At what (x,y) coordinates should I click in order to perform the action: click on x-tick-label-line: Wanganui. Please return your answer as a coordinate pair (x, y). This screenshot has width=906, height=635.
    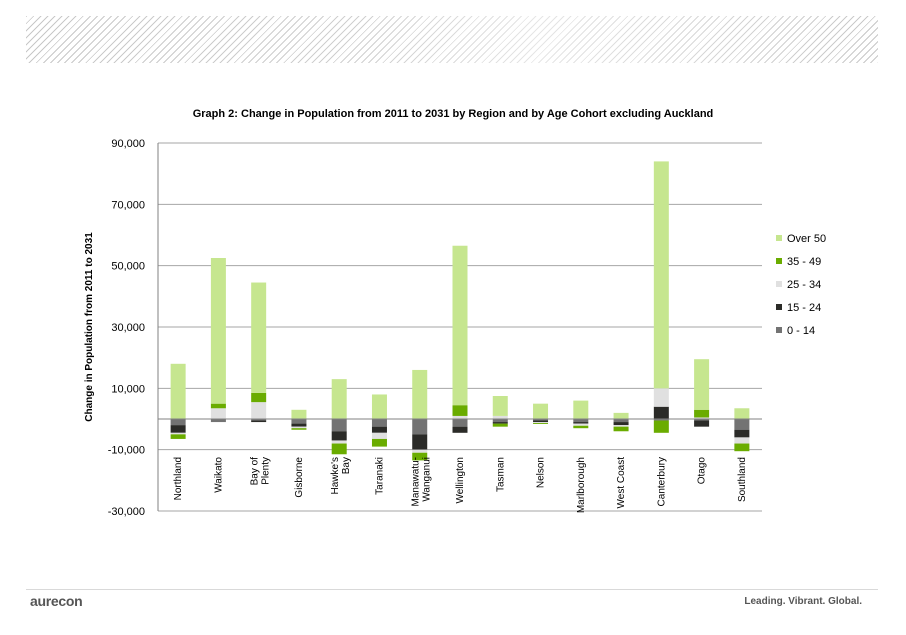
    Looking at the image, I should click on (427, 479).